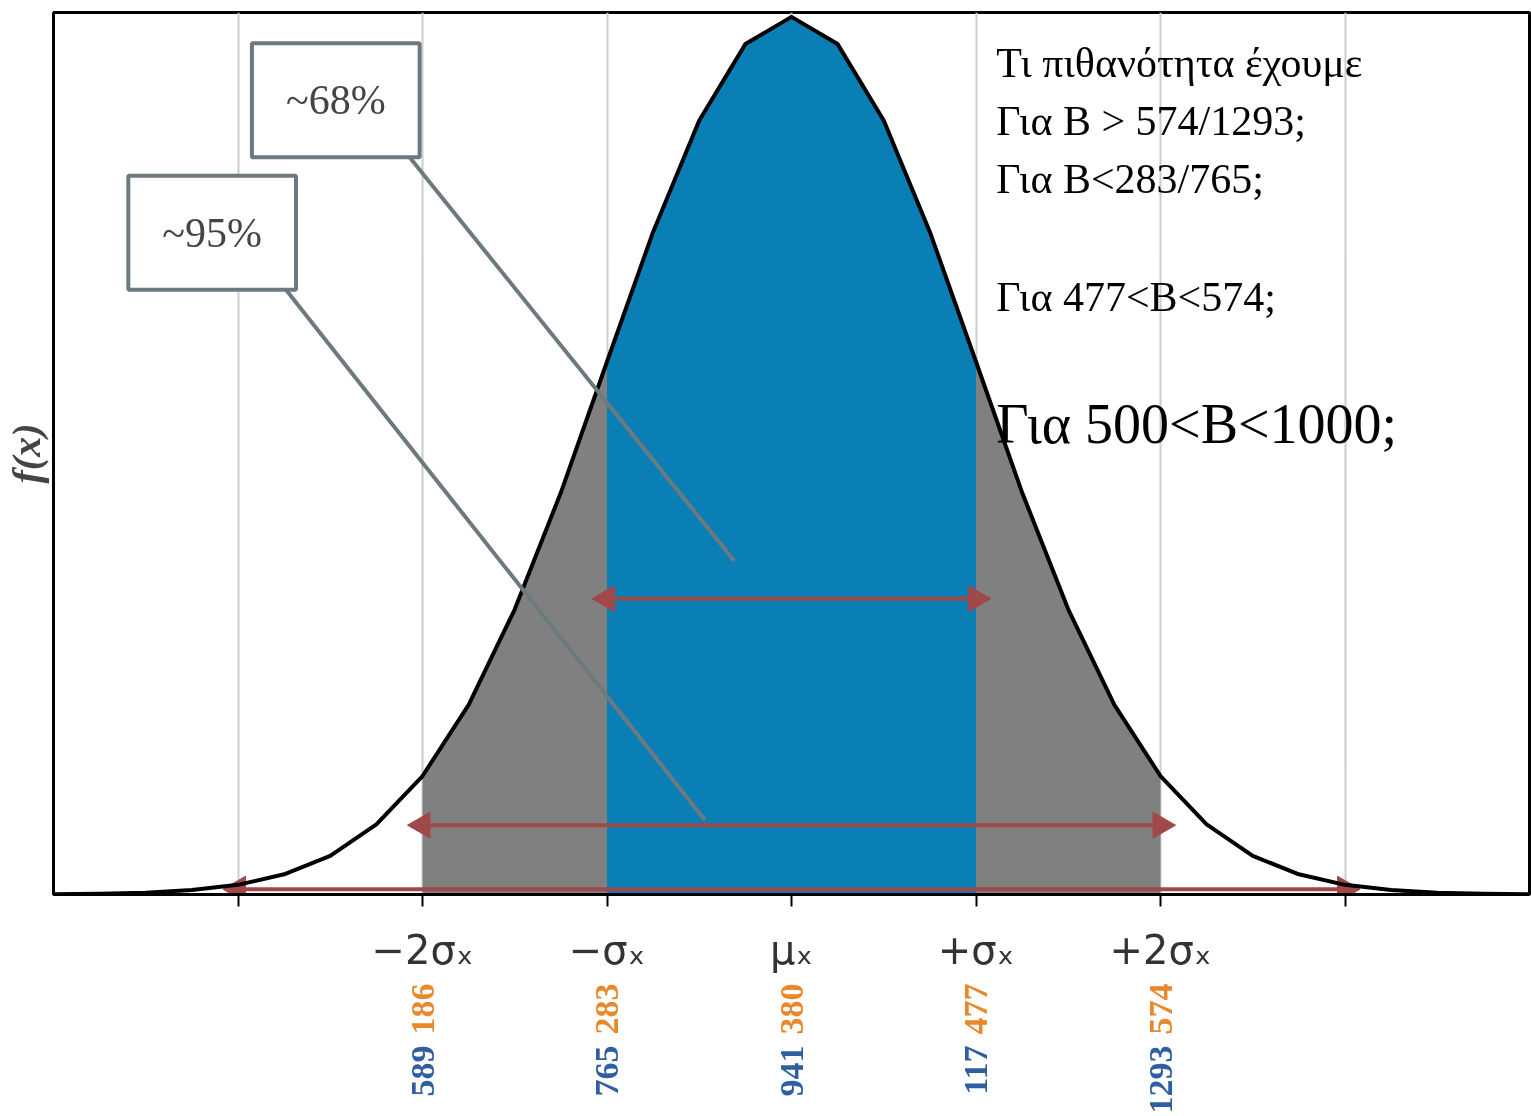  What do you see at coordinates (791, 949) in the screenshot?
I see `x-tick-label: μₓ` at bounding box center [791, 949].